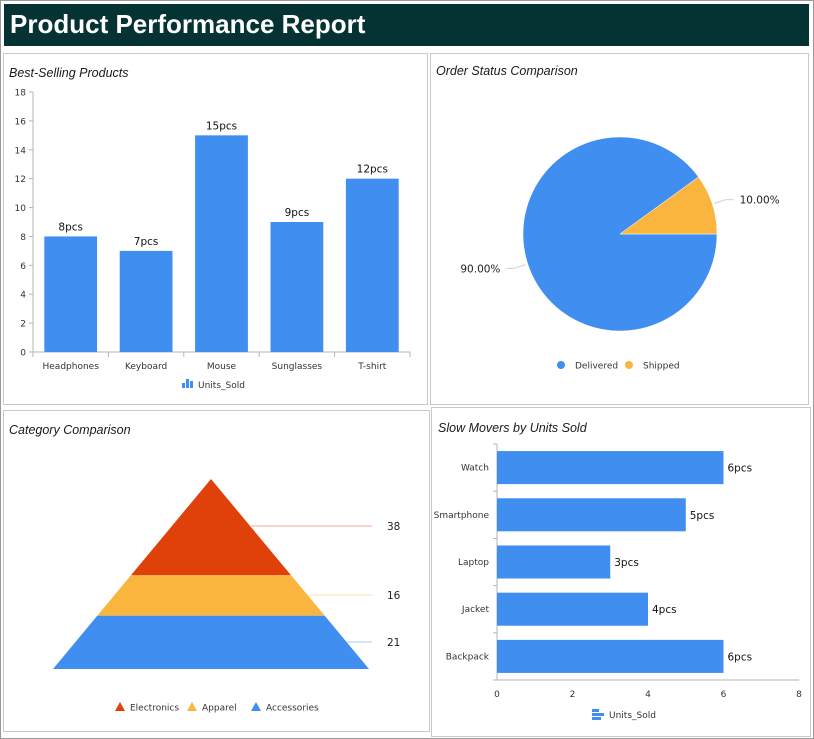 This screenshot has height=739, width=814. Describe the element at coordinates (23, 296) in the screenshot. I see `y-tick-label: 4` at that location.